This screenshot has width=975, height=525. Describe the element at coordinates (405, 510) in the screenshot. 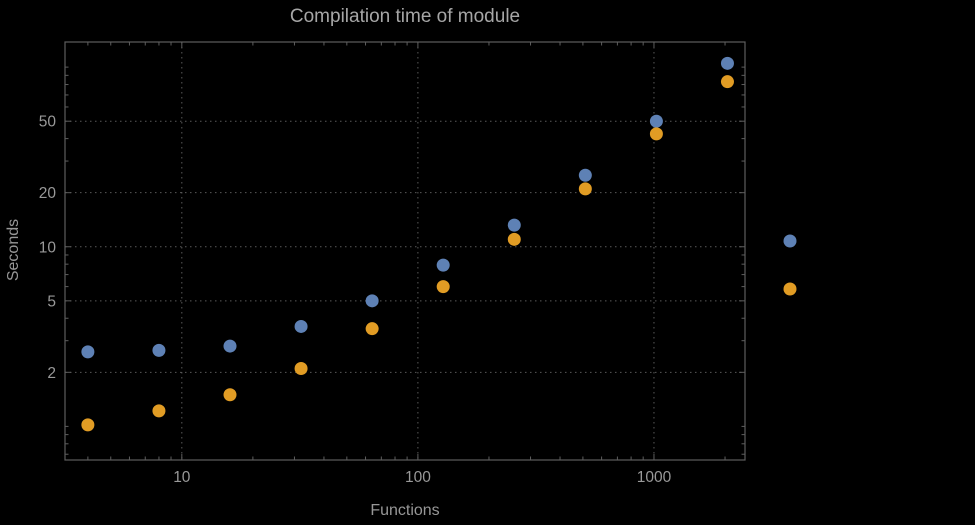

I see `x-axis-label: Functions` at that location.